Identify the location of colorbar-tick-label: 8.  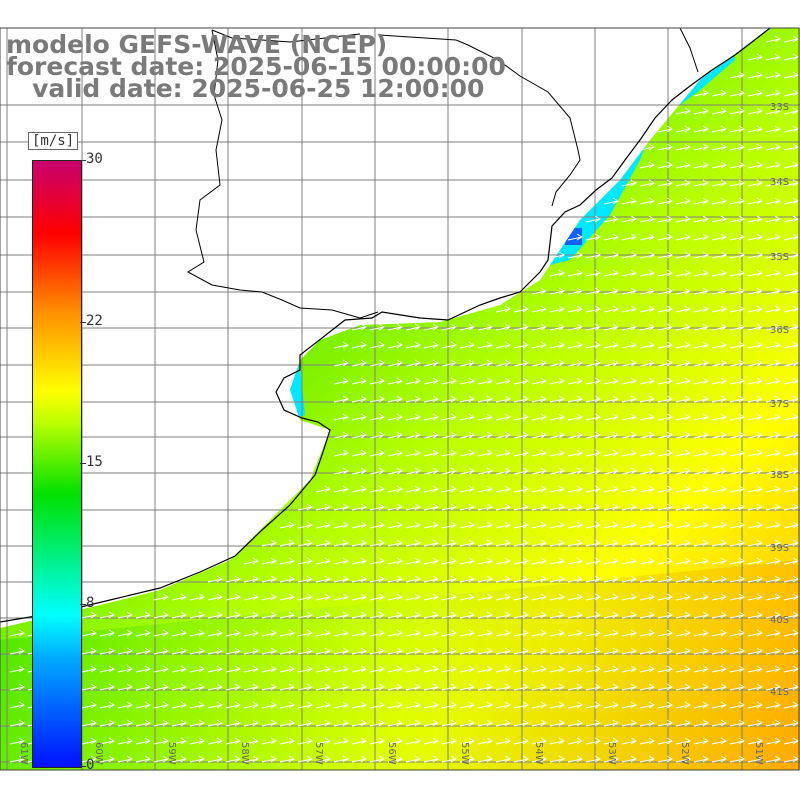
(90, 603).